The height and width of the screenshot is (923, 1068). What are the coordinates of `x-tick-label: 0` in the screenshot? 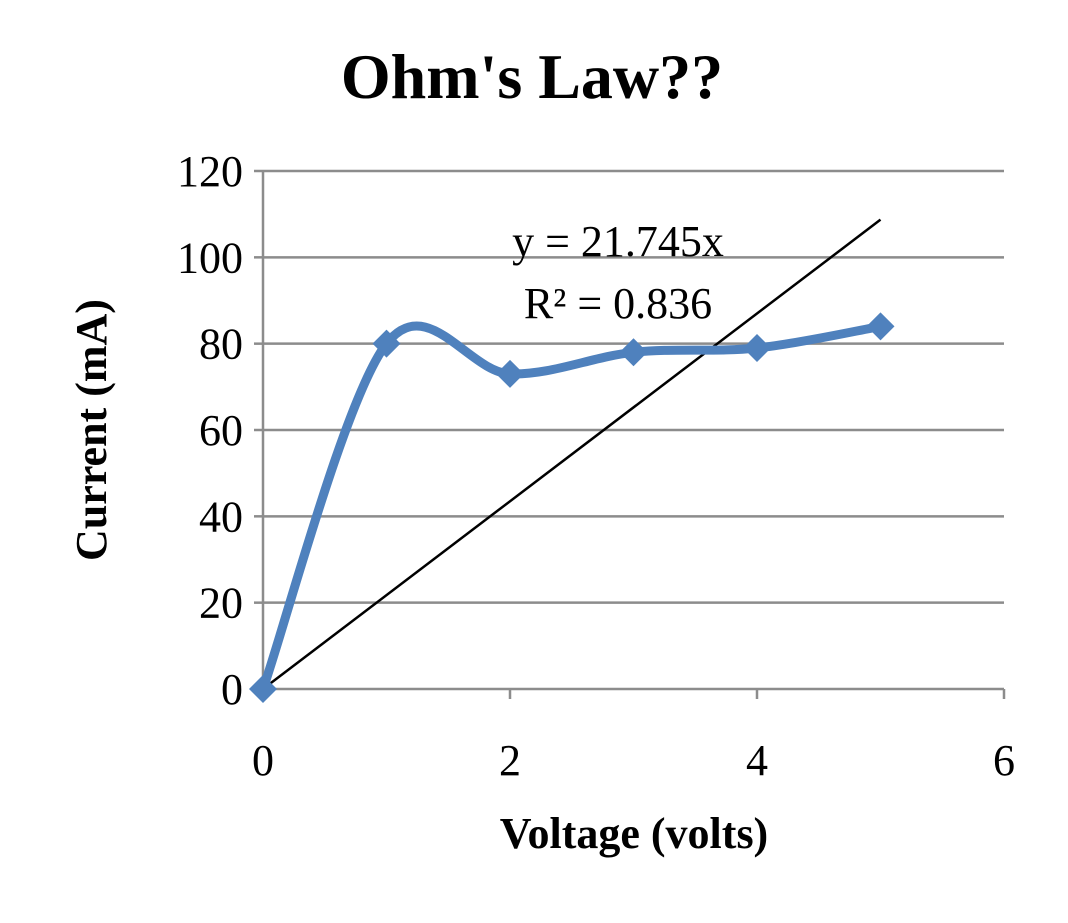 It's located at (263, 760).